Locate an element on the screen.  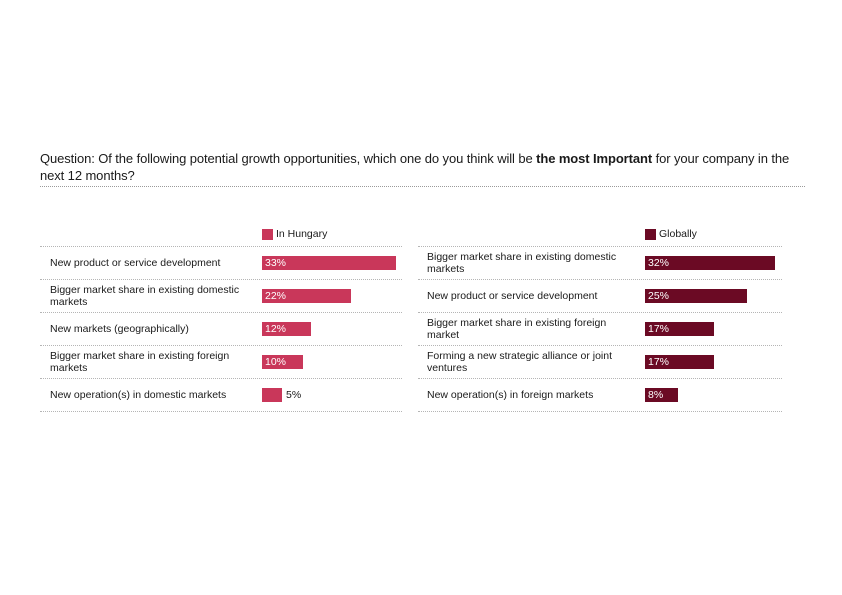
bar-value-label: 12% is located at coordinates (276, 329).